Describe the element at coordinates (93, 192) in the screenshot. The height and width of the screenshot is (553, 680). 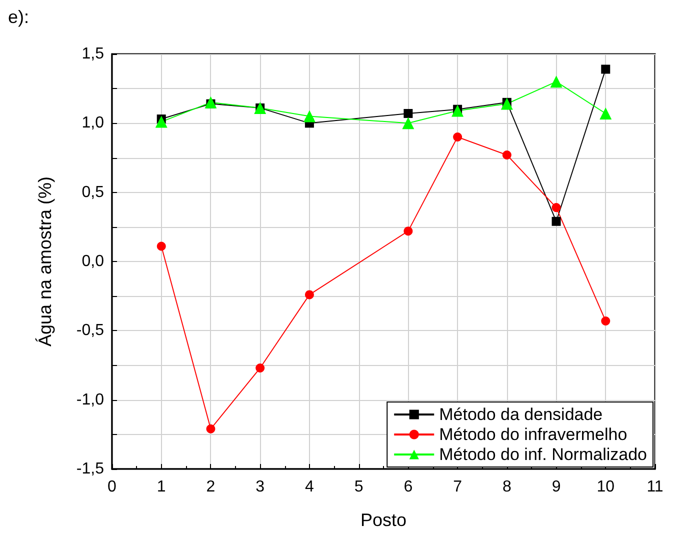
I see `y-tick-label: 0,5` at that location.